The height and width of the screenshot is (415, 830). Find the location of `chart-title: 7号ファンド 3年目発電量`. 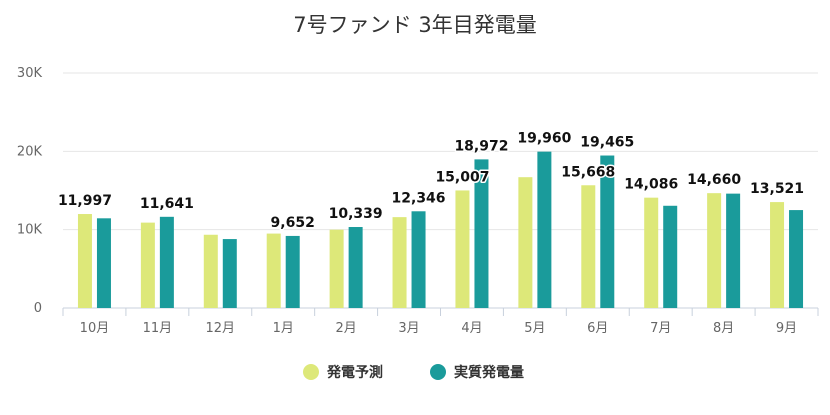

chart-title: 7号ファンド 3年目発電量 is located at coordinates (414, 25).